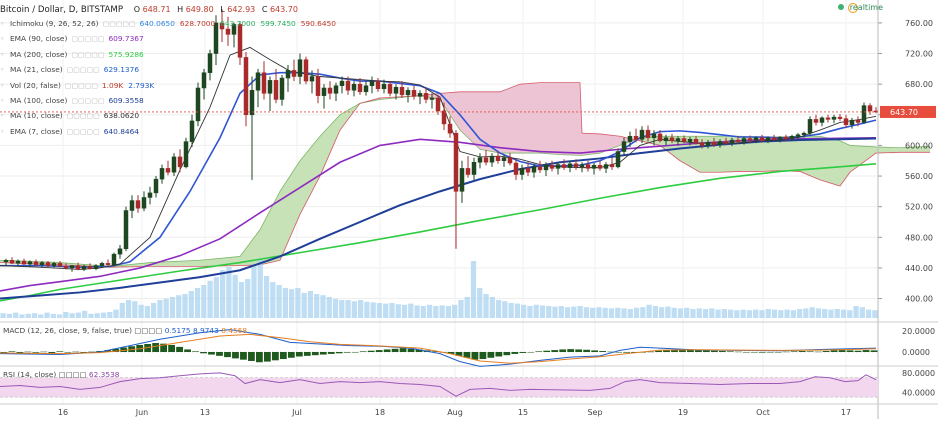  Describe the element at coordinates (148, 330) in the screenshot. I see `macd-settings-icon: ▢▢▢▢` at that location.